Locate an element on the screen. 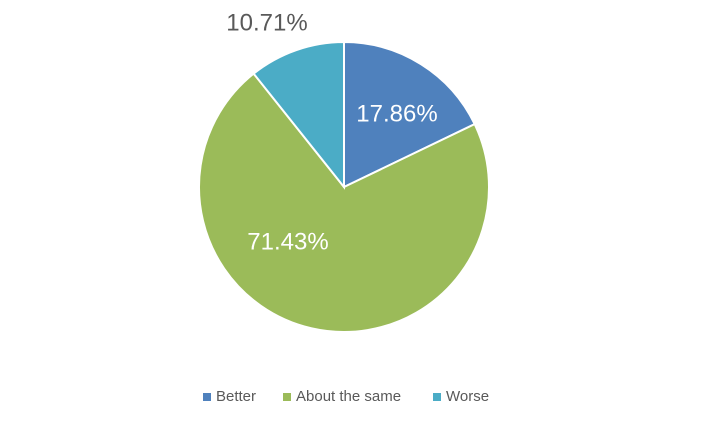  data-label: 71.43% is located at coordinates (287, 241).